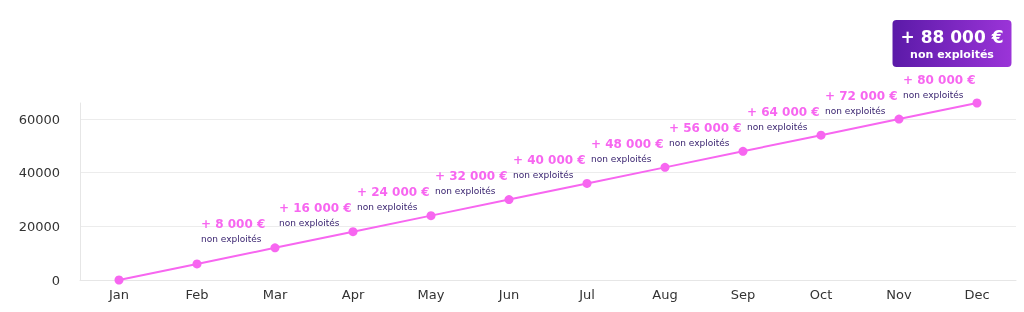 Image resolution: width=1024 pixels, height=312 pixels. I want to click on annotation: + 56 000 € non exploités, so click(705, 134).